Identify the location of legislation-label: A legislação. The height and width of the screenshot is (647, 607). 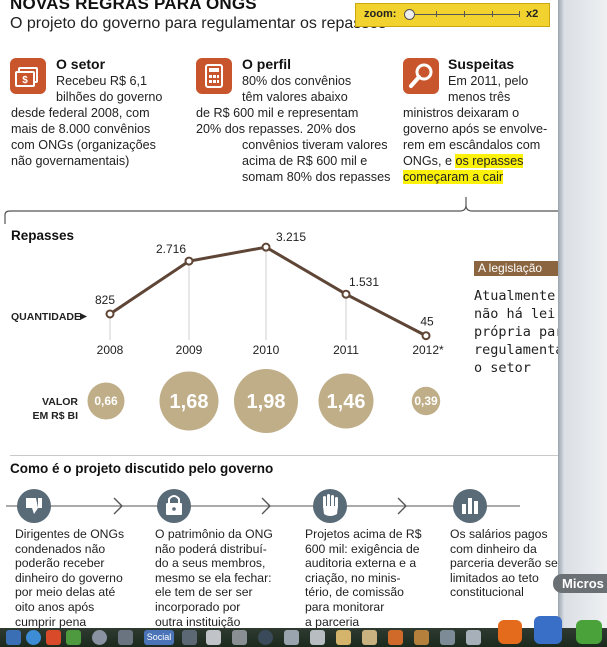
(516, 268).